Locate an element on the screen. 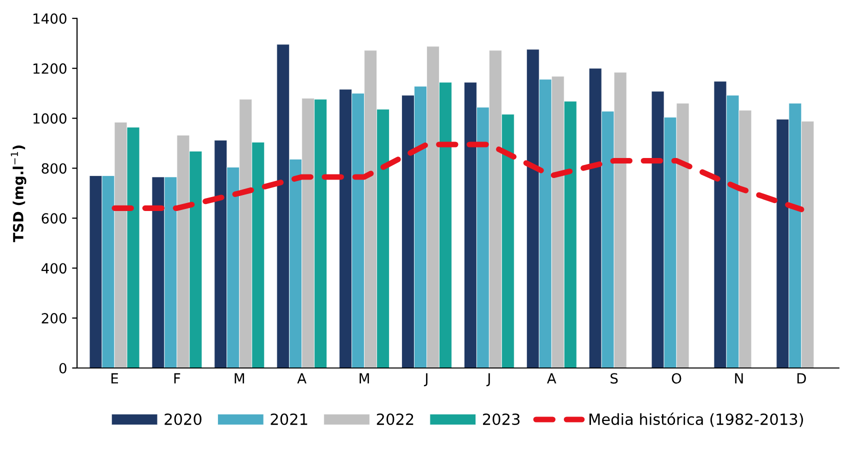 The height and width of the screenshot is (460, 856). legend-label: 2023 is located at coordinates (501, 419).